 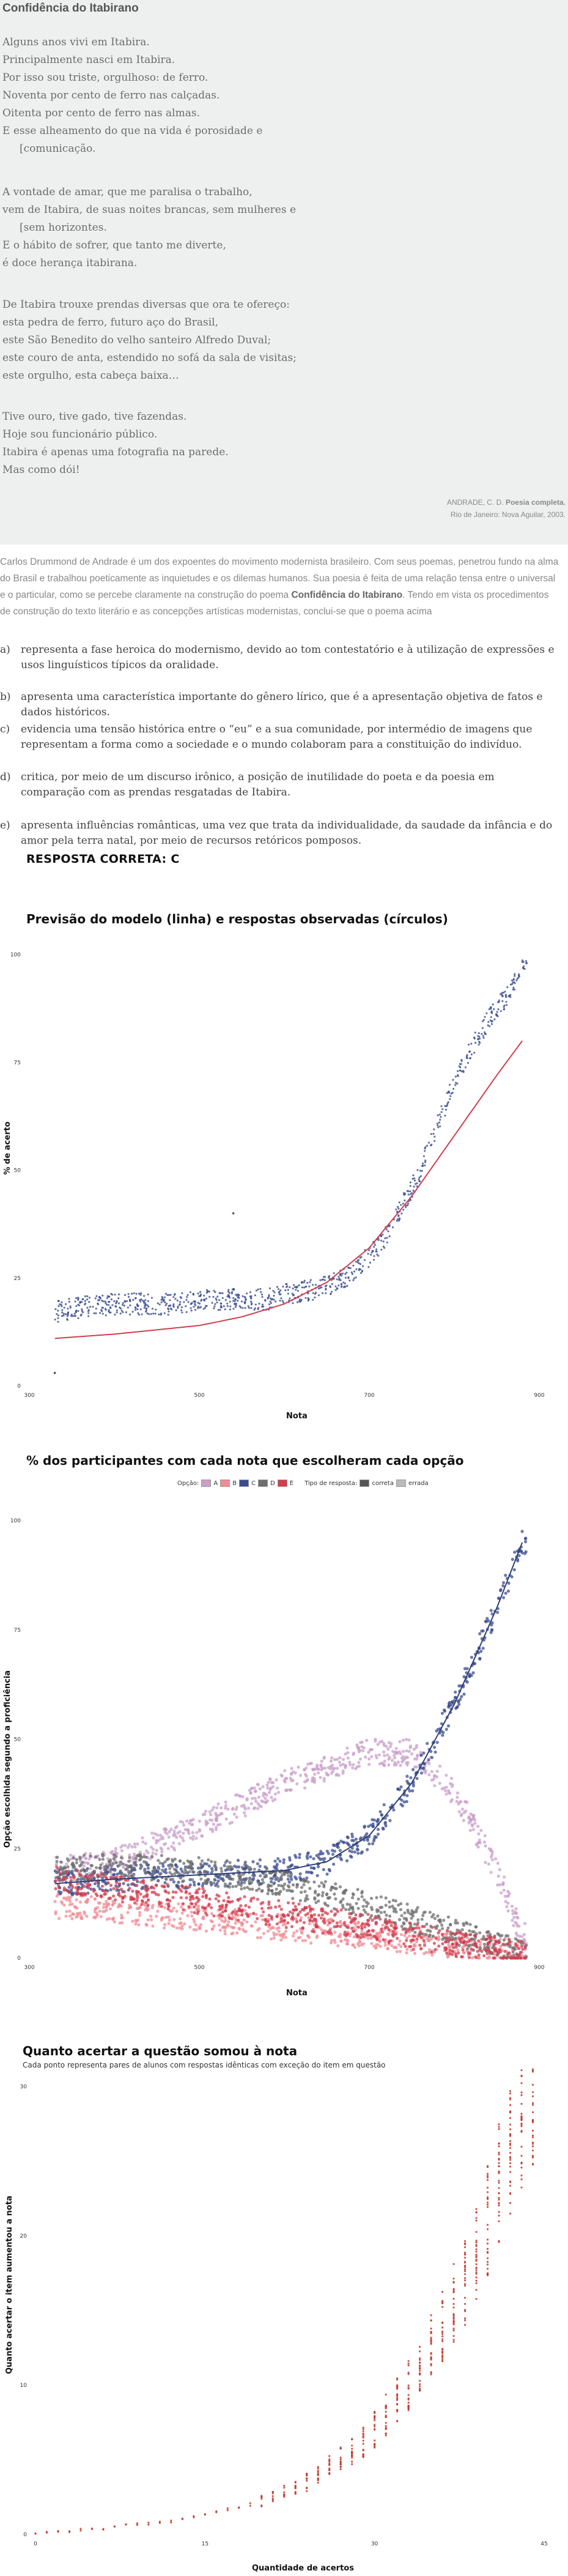 I want to click on legend-option-b: B, so click(x=234, y=1484).